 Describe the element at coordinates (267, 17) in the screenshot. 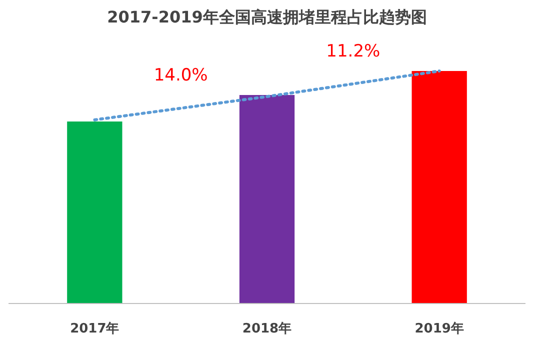

I see `chart-title: 2017-2019年全国高速拥堵里程占比趋势图` at that location.